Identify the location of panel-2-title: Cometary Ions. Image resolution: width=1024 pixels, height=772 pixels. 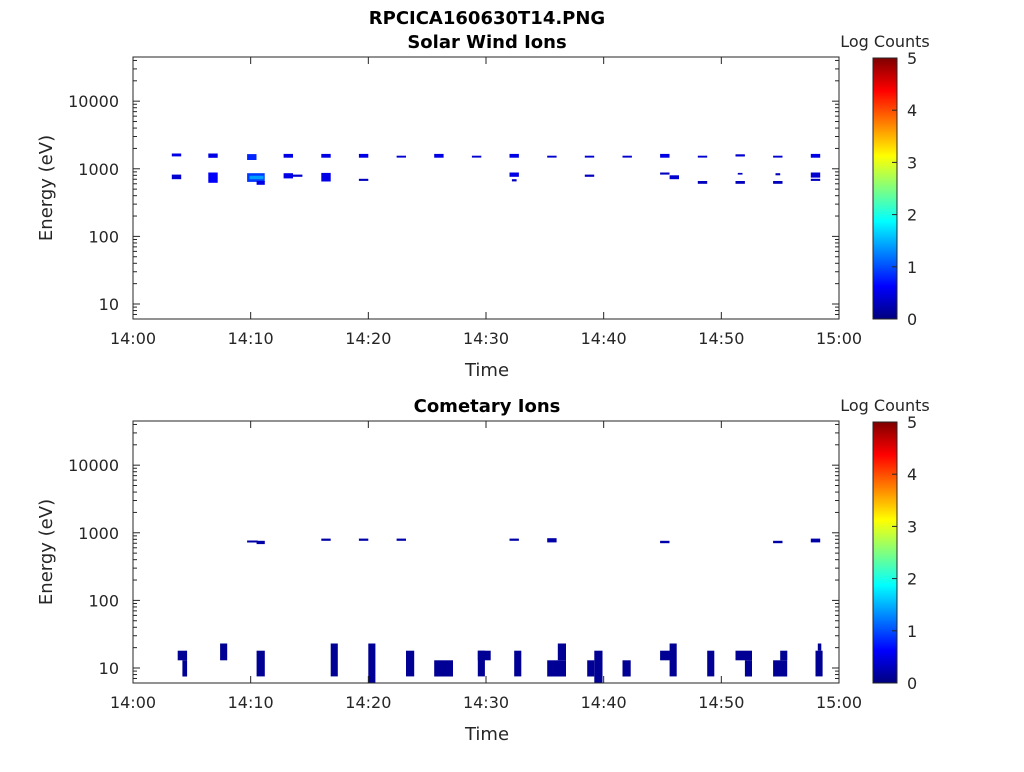
(487, 406).